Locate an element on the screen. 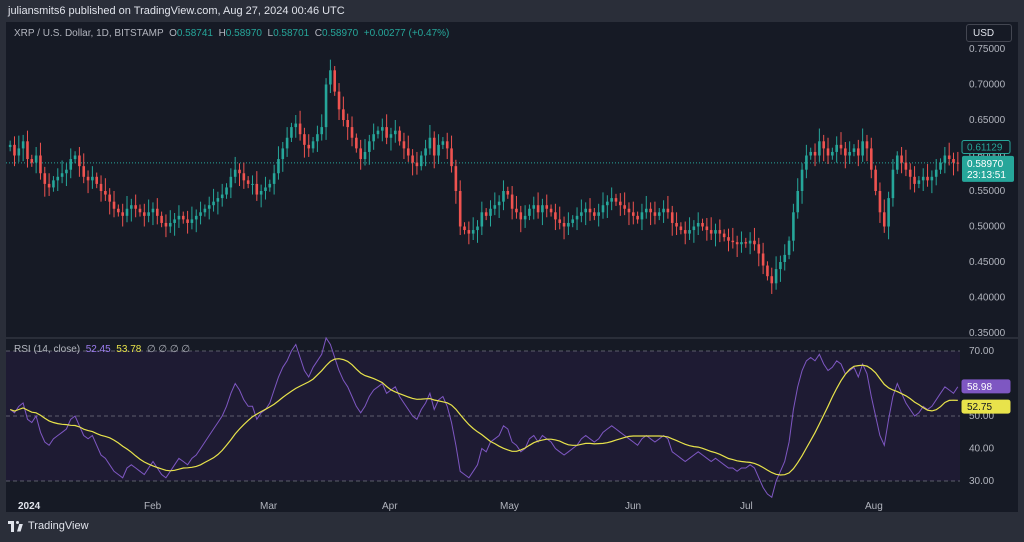 This screenshot has width=1024, height=542. rsi-tick-label: 70.00 is located at coordinates (981, 351).